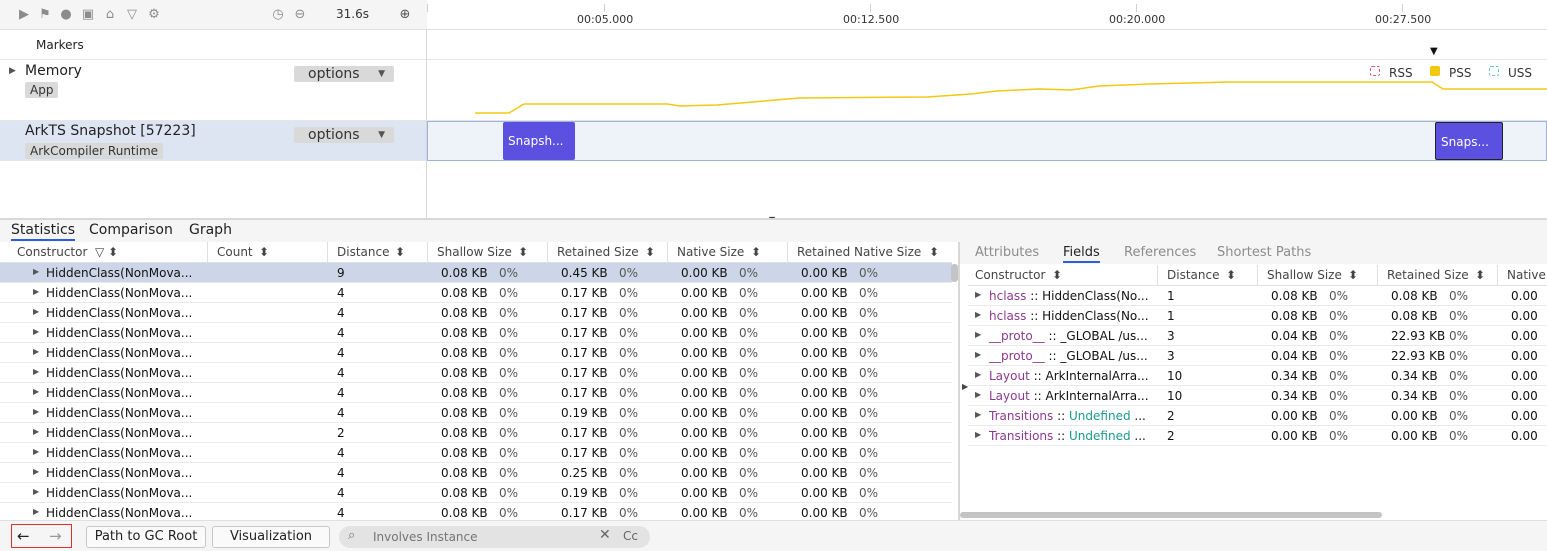 The height and width of the screenshot is (551, 1547). Describe the element at coordinates (131, 230) in the screenshot. I see `tab-comparison: Comparison` at that location.